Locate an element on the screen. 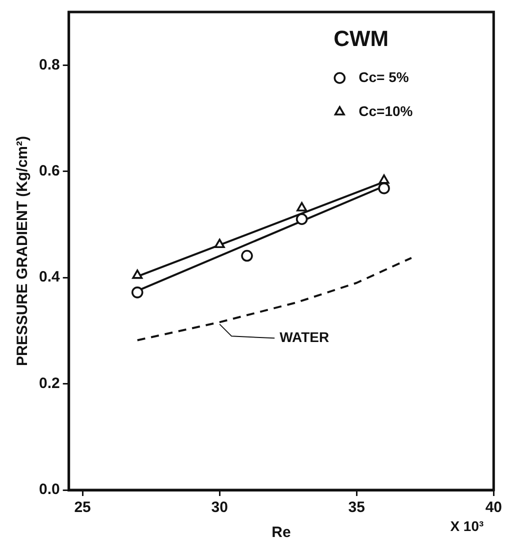 This screenshot has height=550, width=505. line-series is located at coordinates (274, 299).